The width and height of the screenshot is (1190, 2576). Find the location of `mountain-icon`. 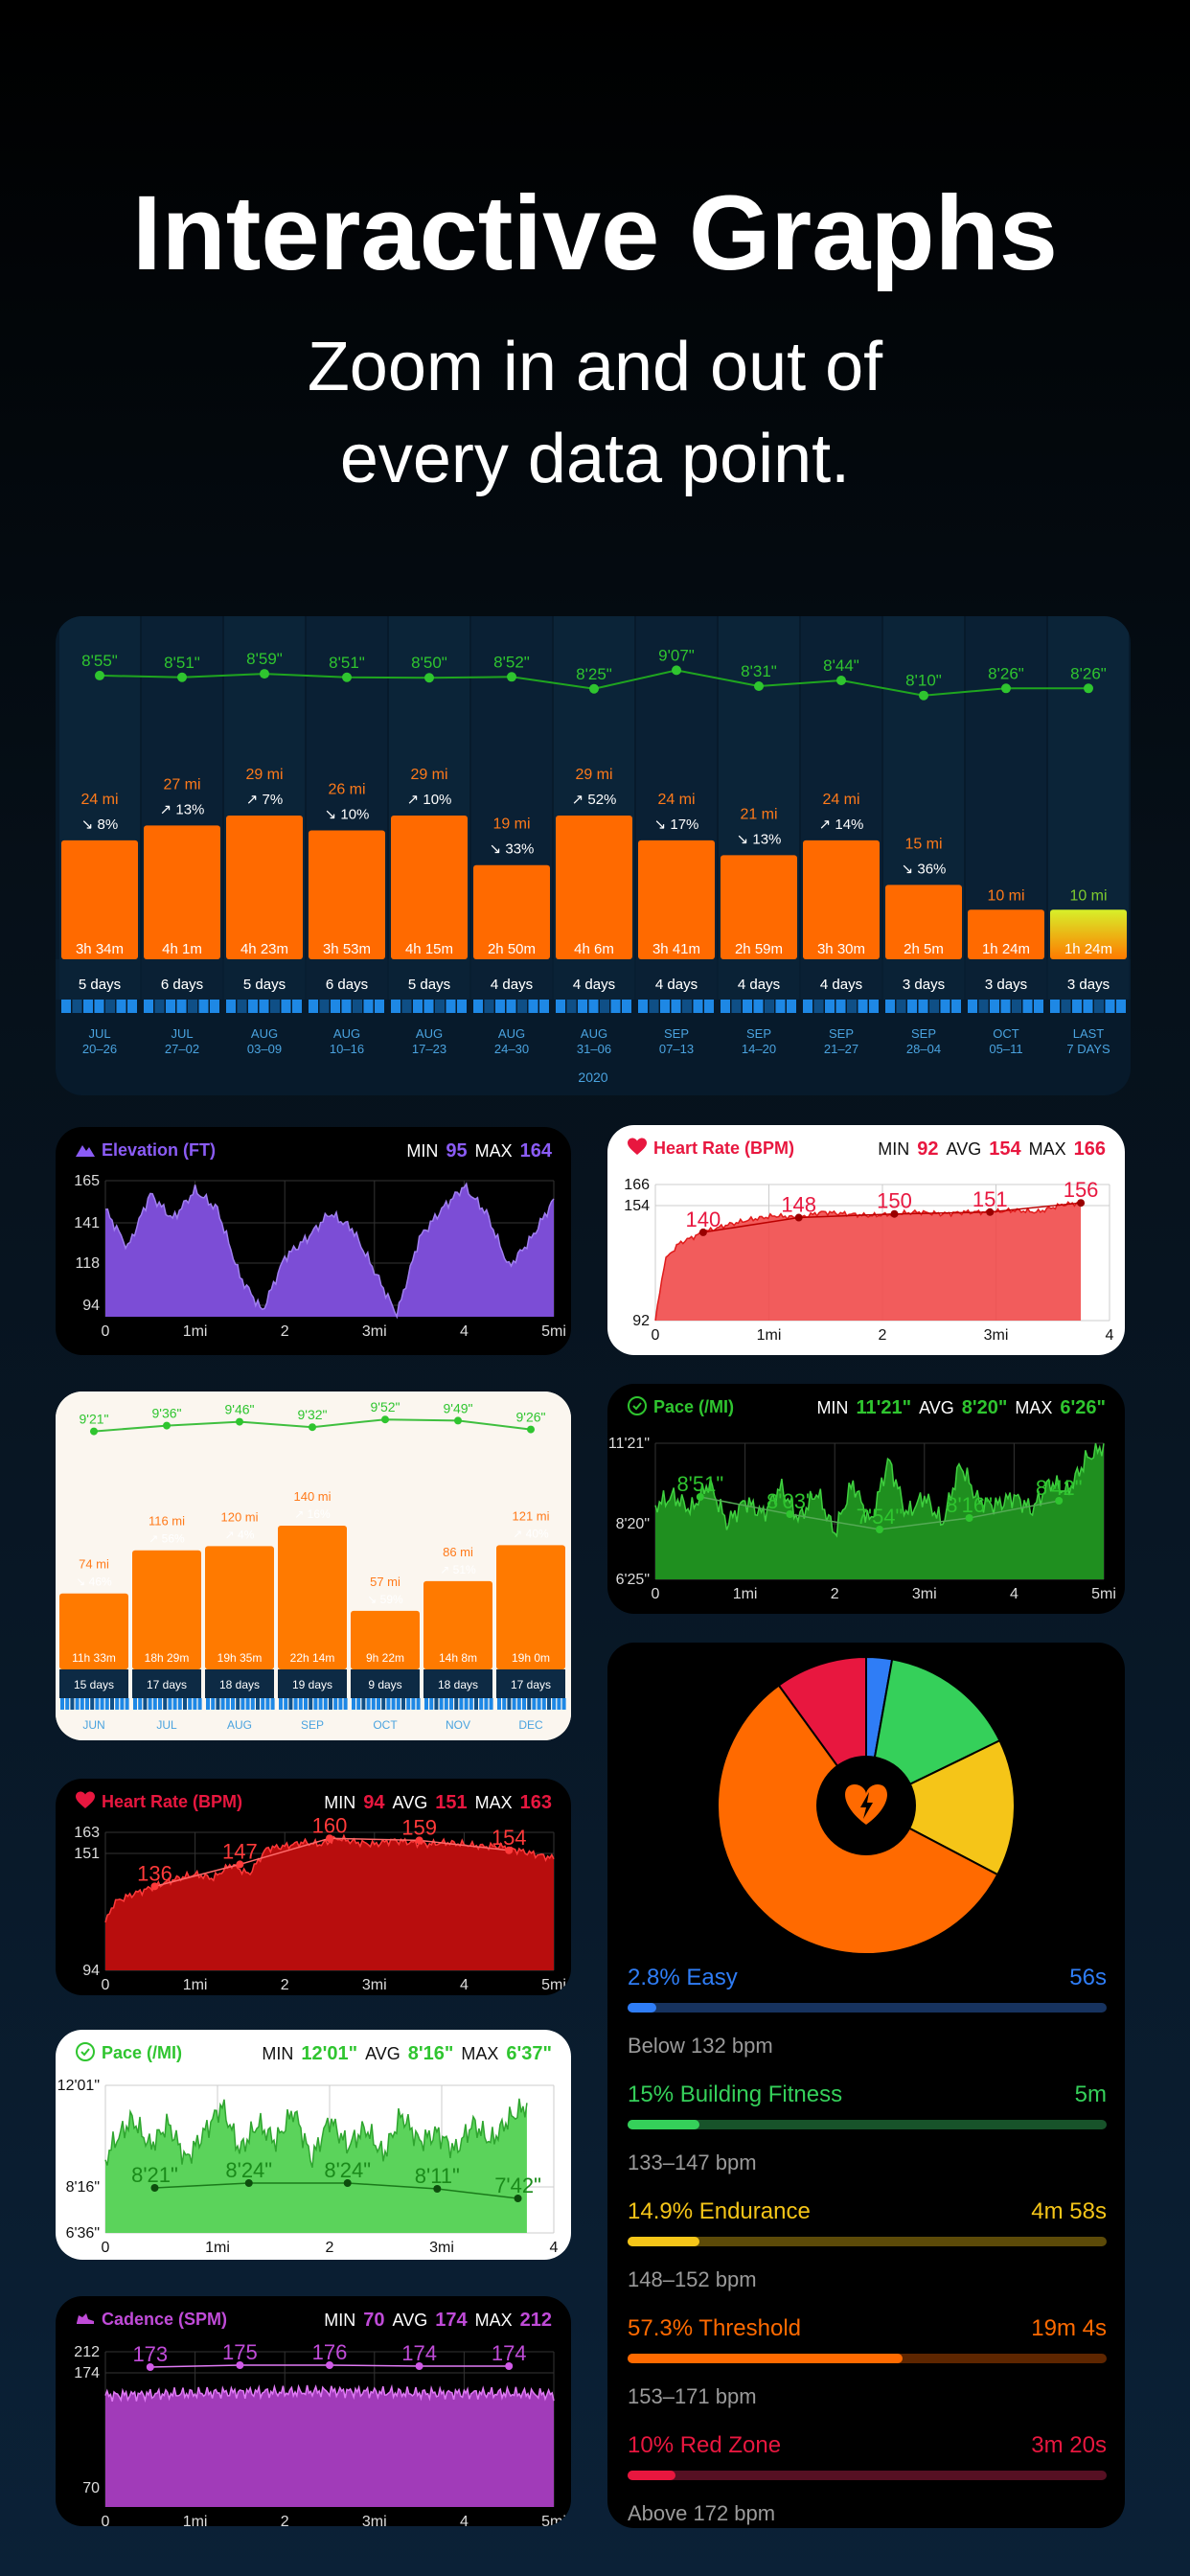

mountain-icon is located at coordinates (86, 1151).